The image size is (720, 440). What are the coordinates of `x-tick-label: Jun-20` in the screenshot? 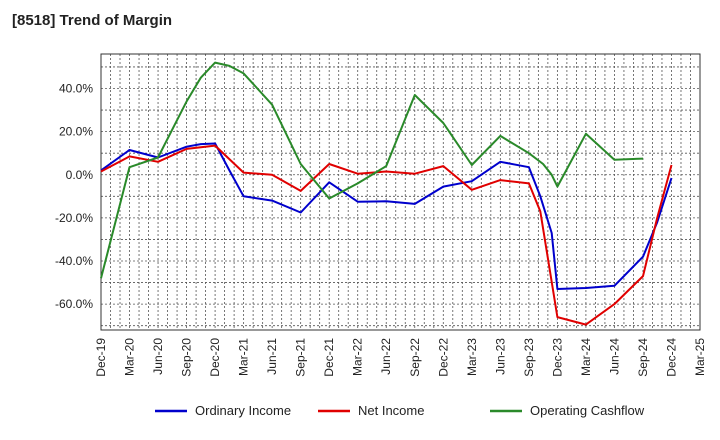 It's located at (158, 356).